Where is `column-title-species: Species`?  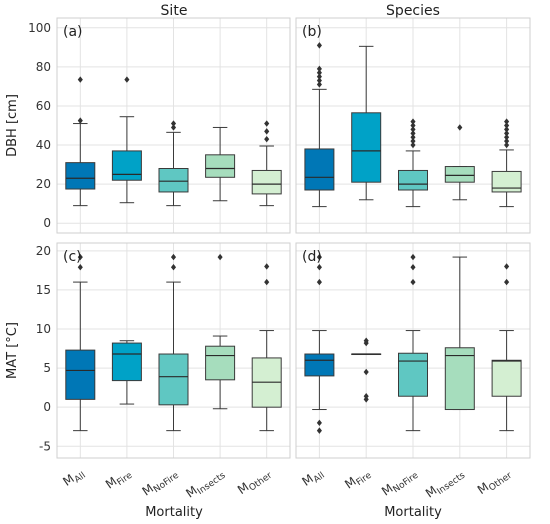
column-title-species: Species is located at coordinates (413, 11).